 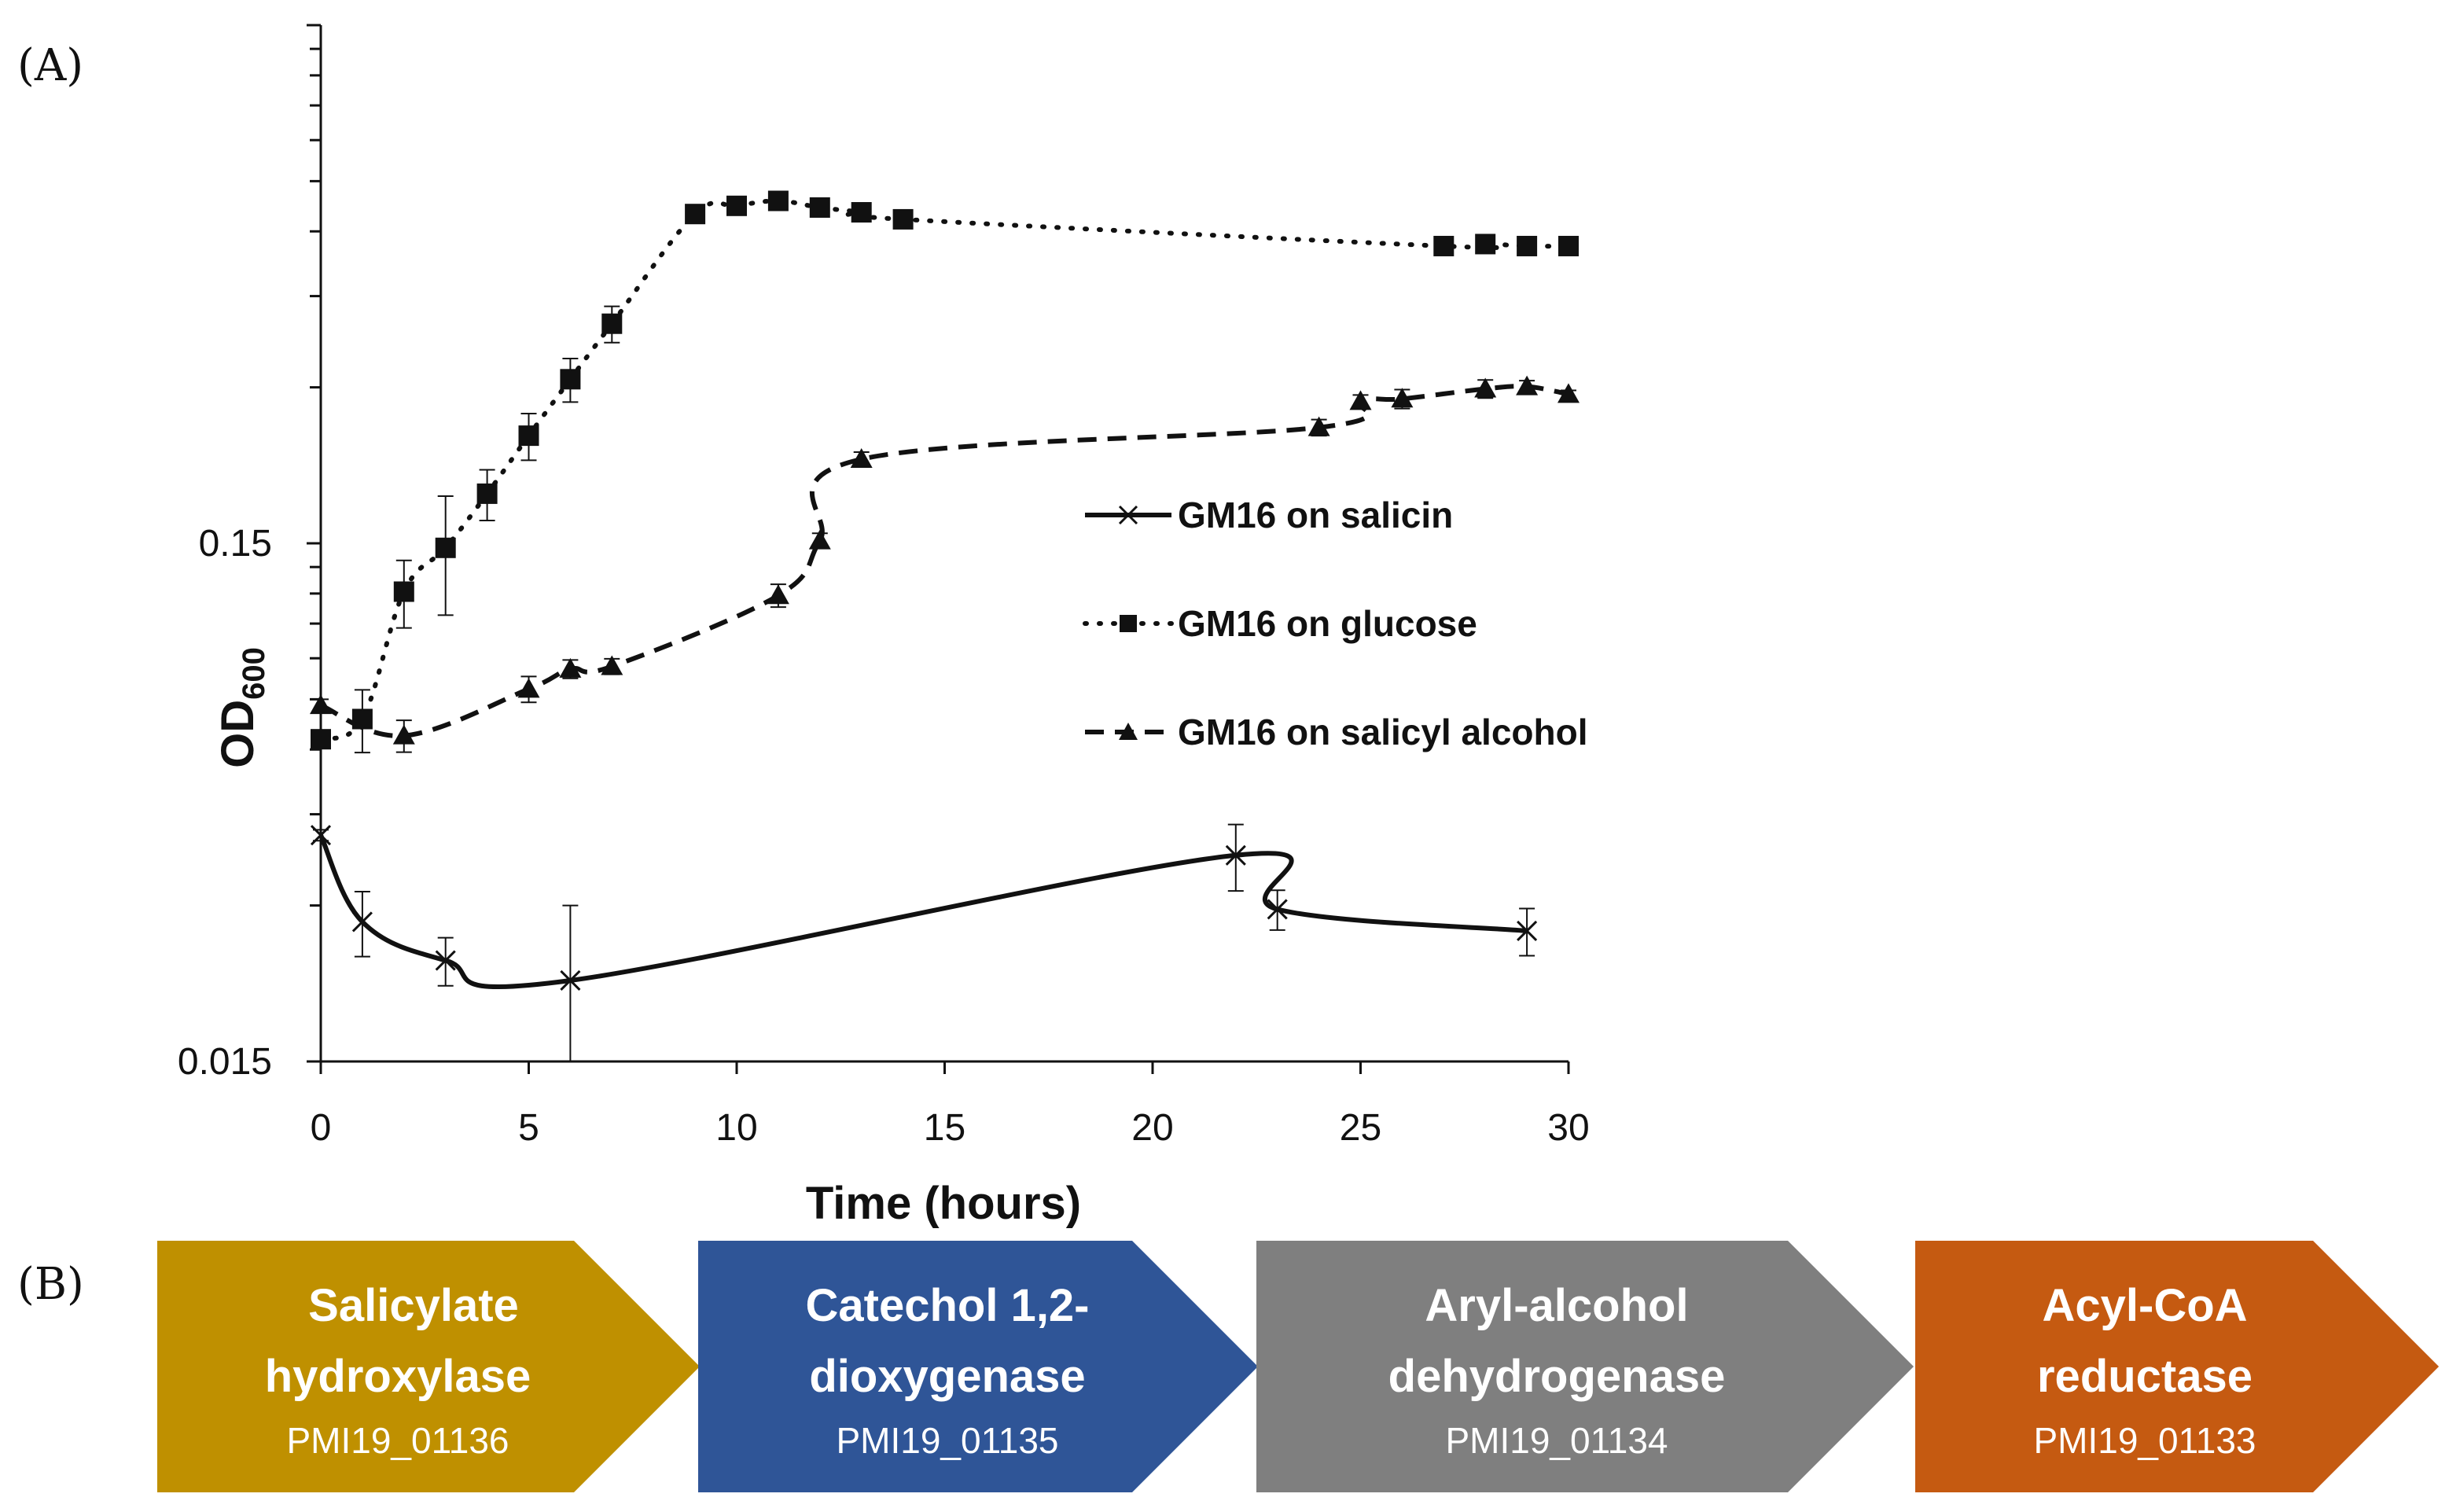 I want to click on pathway-step-acyl-coa-reductase: Acyl-CoA reductase PMI19_01133, so click(x=2177, y=1366).